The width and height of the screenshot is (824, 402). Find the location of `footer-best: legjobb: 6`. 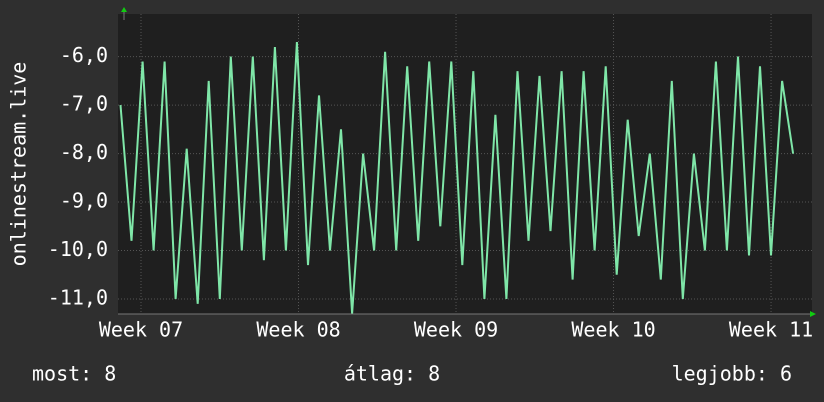

footer-best: legjobb: 6 is located at coordinates (732, 374).